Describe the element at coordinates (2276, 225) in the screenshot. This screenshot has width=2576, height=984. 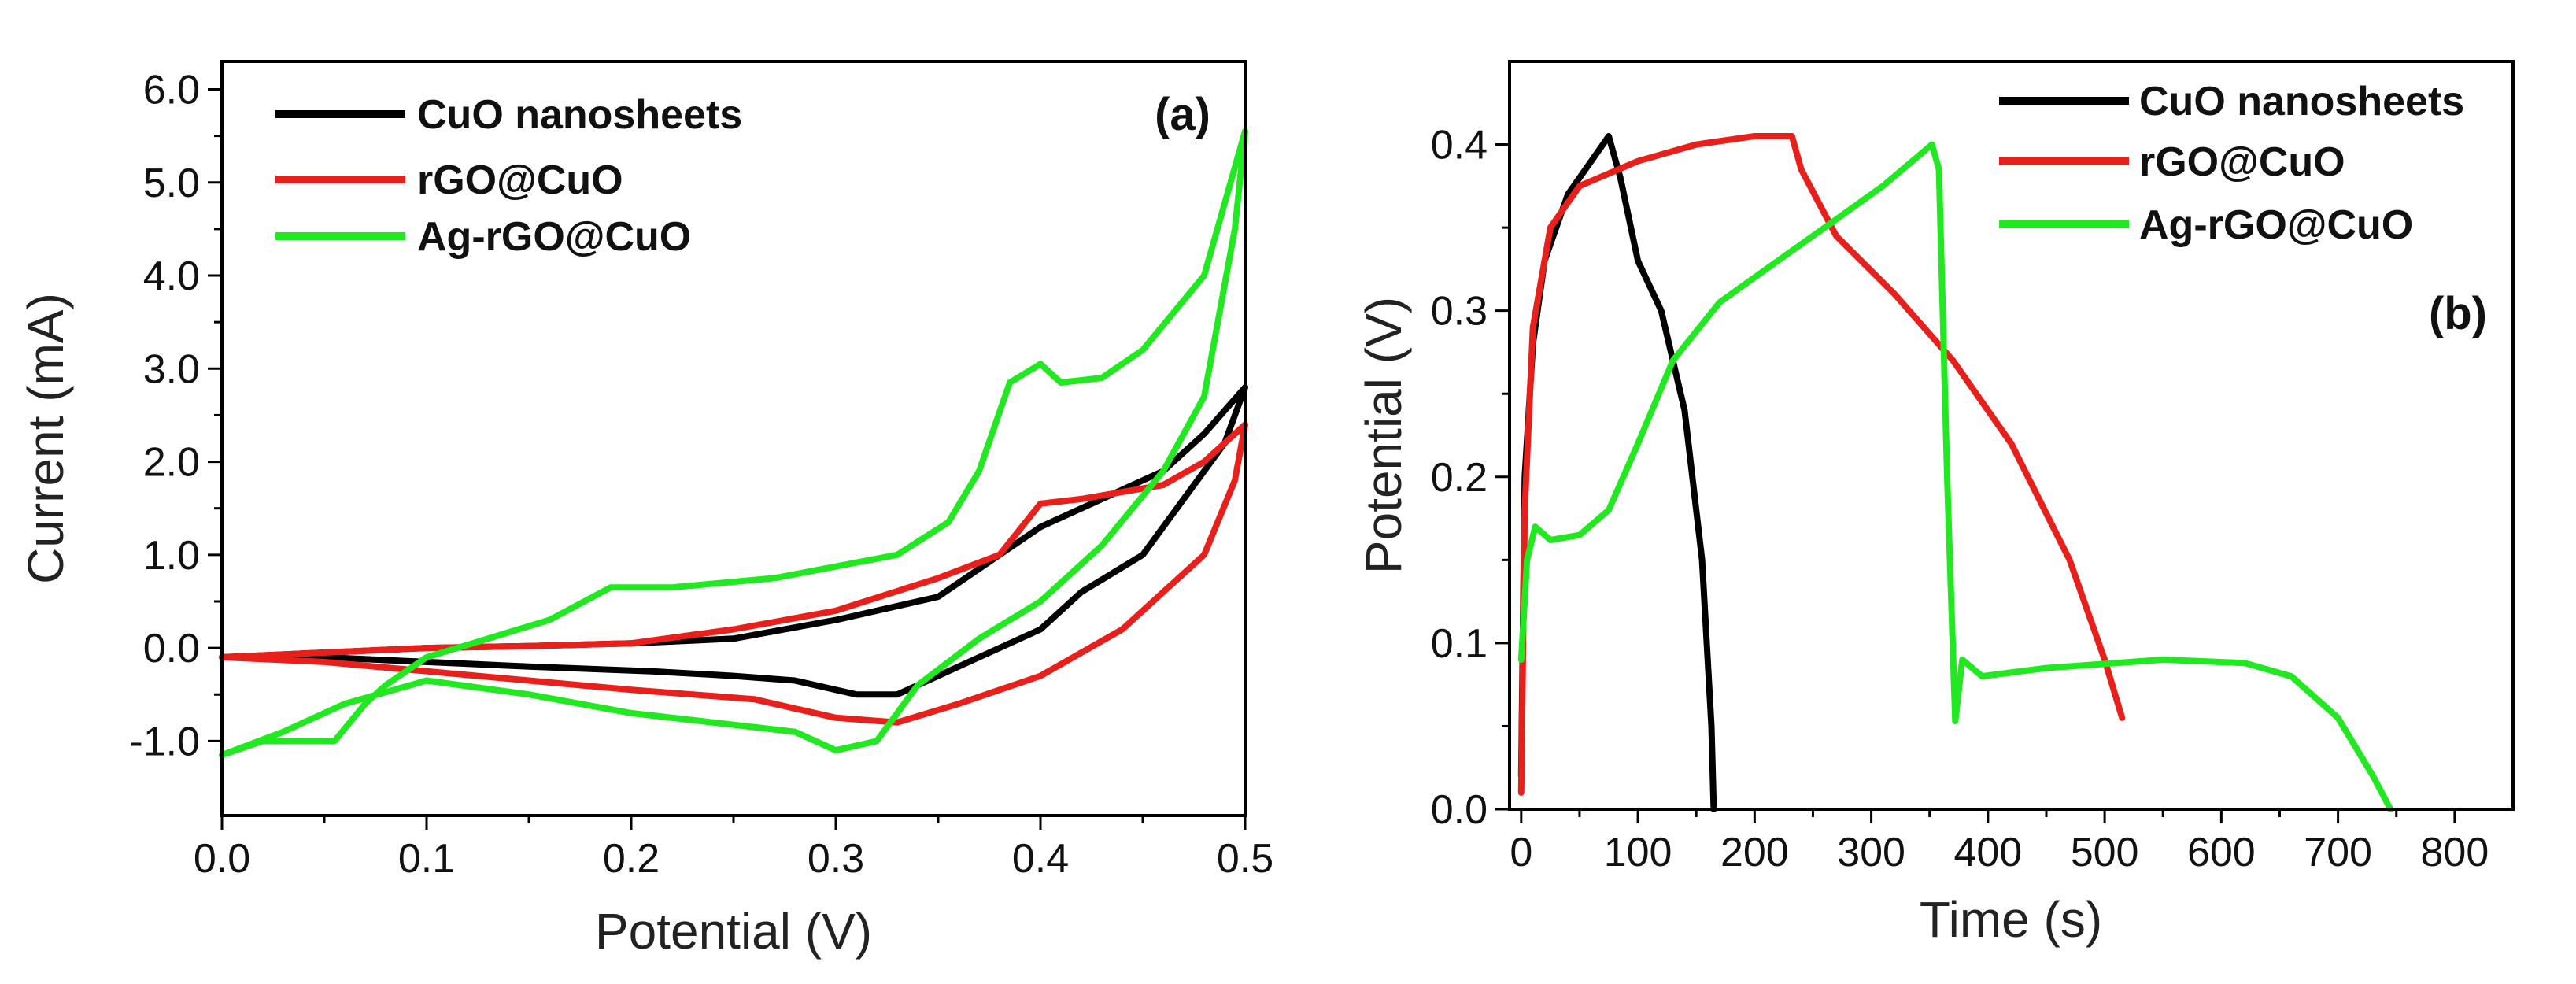
I see `gcd-legend-label-ag-rgo-cuo: Ag-rGO@CuO` at that location.